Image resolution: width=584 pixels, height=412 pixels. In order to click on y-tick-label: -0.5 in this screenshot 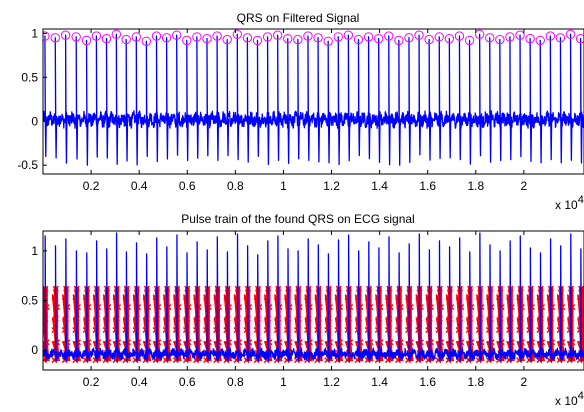, I will do `click(27, 165)`.